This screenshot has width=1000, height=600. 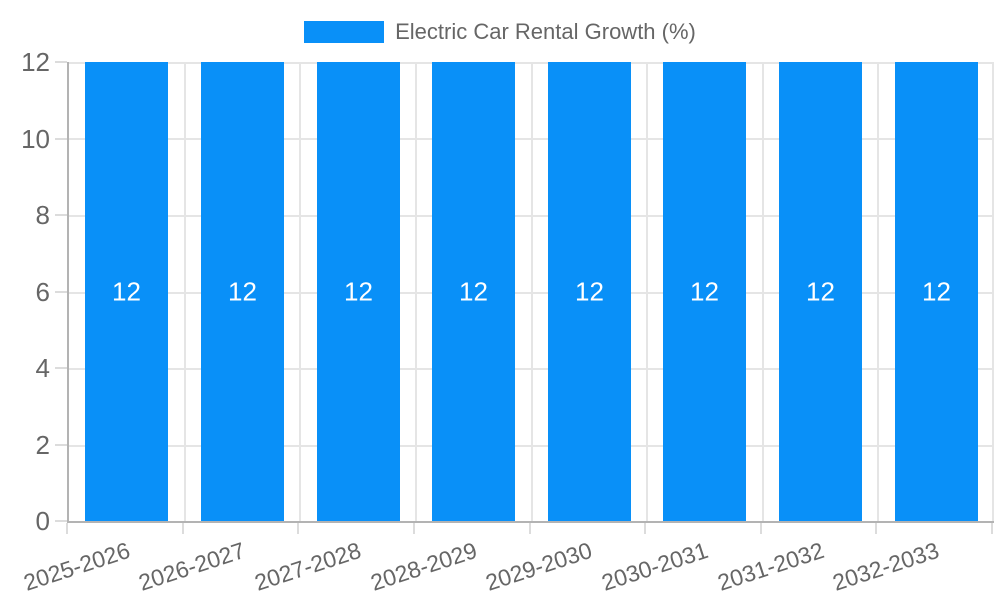 What do you see at coordinates (424, 566) in the screenshot?
I see `x-axis-label: 2028-2029` at bounding box center [424, 566].